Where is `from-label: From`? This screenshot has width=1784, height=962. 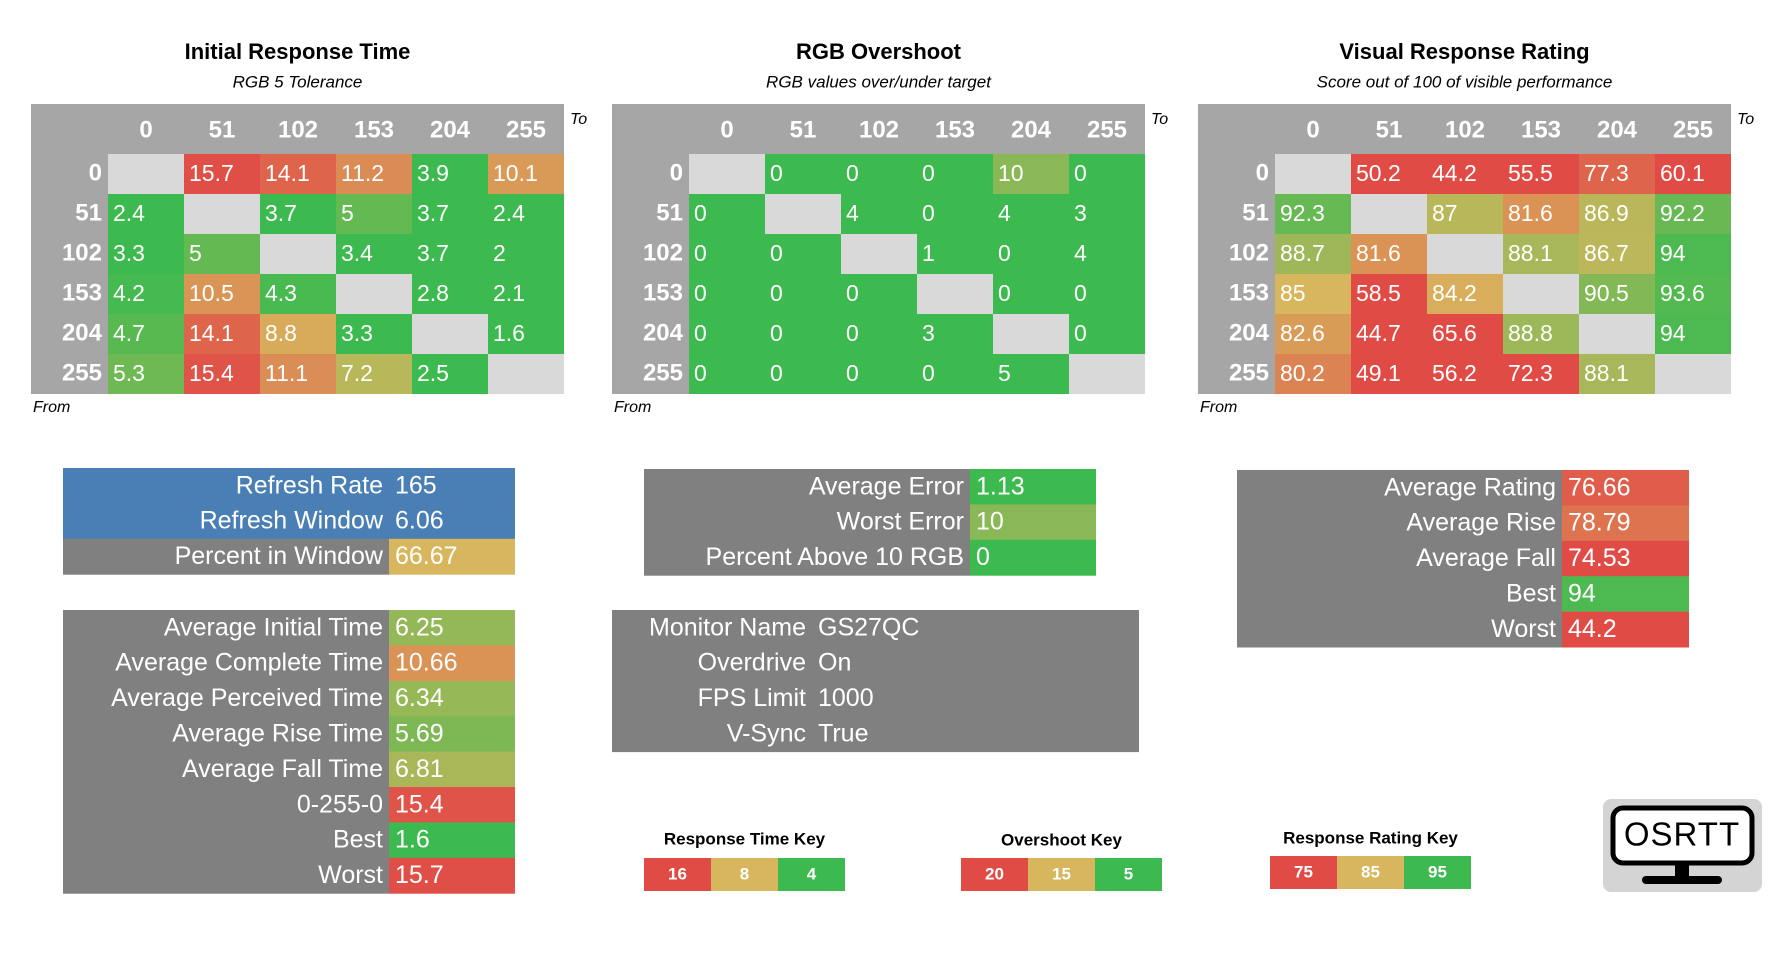
from-label: From is located at coordinates (51, 407).